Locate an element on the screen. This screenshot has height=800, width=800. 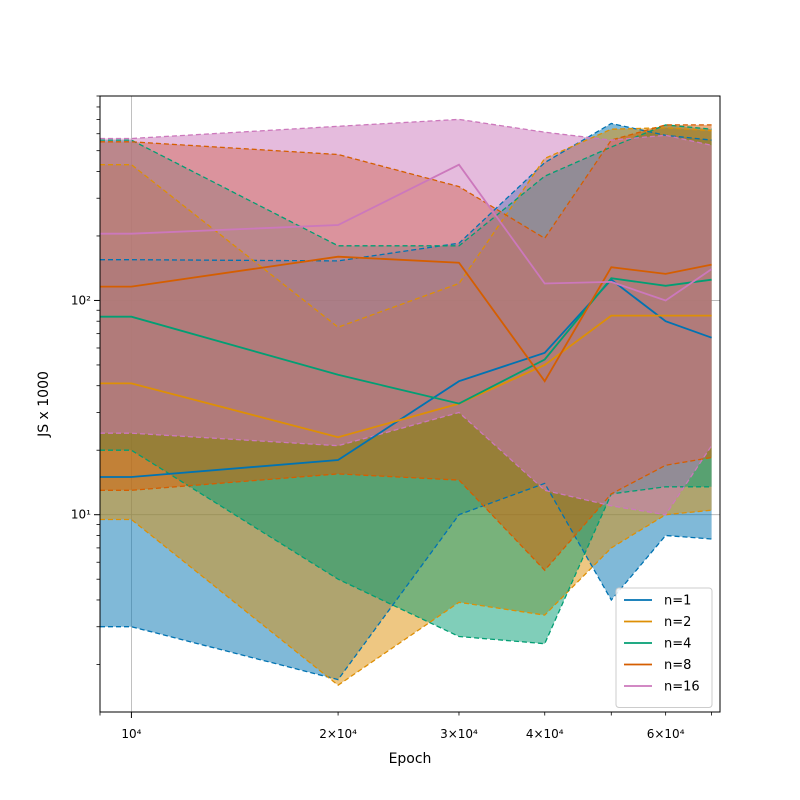
series-line-n=8 is located at coordinates (406, 319).